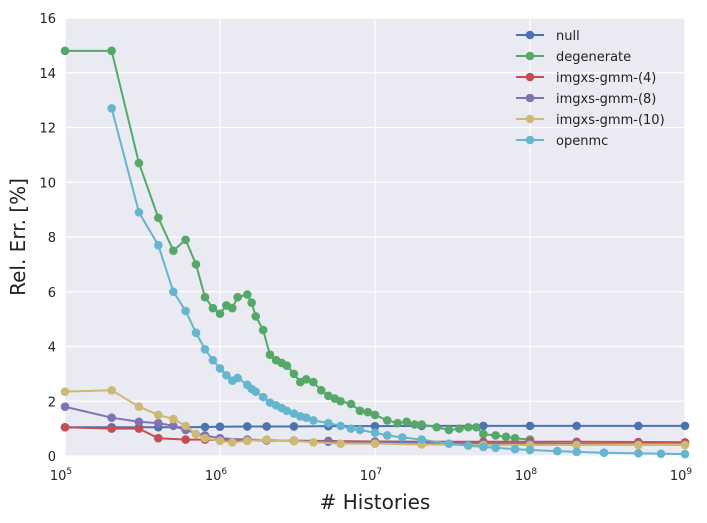 This screenshot has width=707, height=523. I want to click on y-tick-label: 2, so click(52, 402).